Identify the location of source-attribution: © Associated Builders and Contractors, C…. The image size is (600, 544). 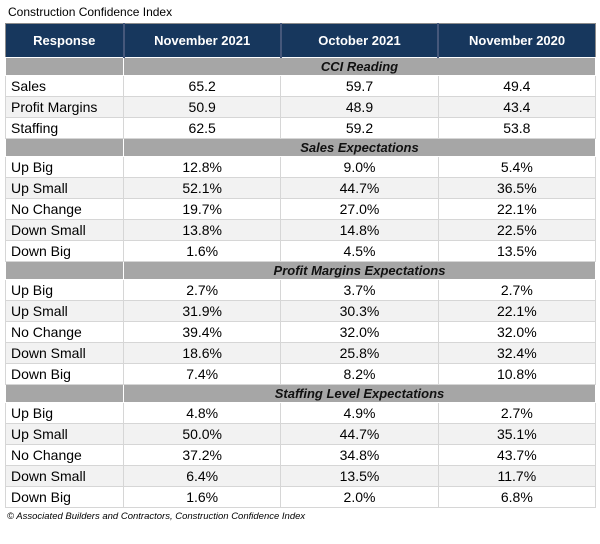
(156, 516).